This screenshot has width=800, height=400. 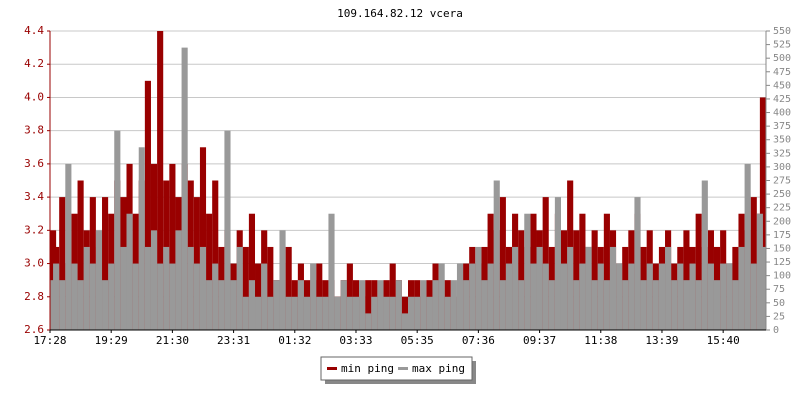 I want to click on x-tick-label: 09:37, so click(x=539, y=340).